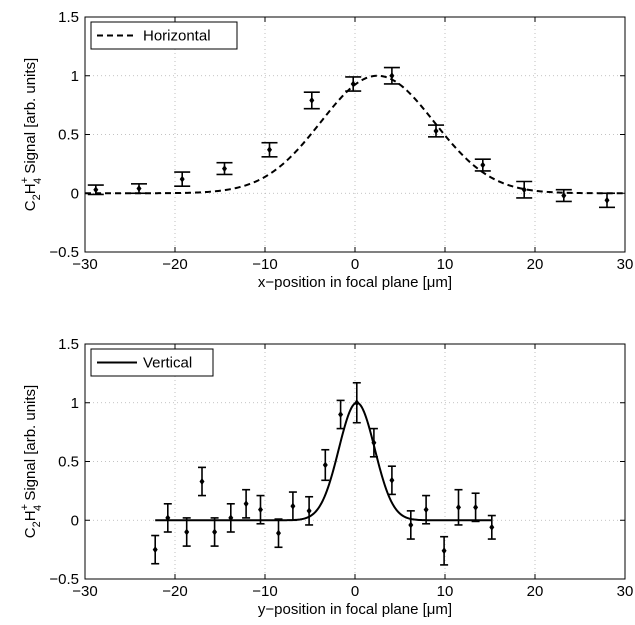  What do you see at coordinates (355, 282) in the screenshot?
I see `x-axis-label: x−position in focal plane [μm]` at bounding box center [355, 282].